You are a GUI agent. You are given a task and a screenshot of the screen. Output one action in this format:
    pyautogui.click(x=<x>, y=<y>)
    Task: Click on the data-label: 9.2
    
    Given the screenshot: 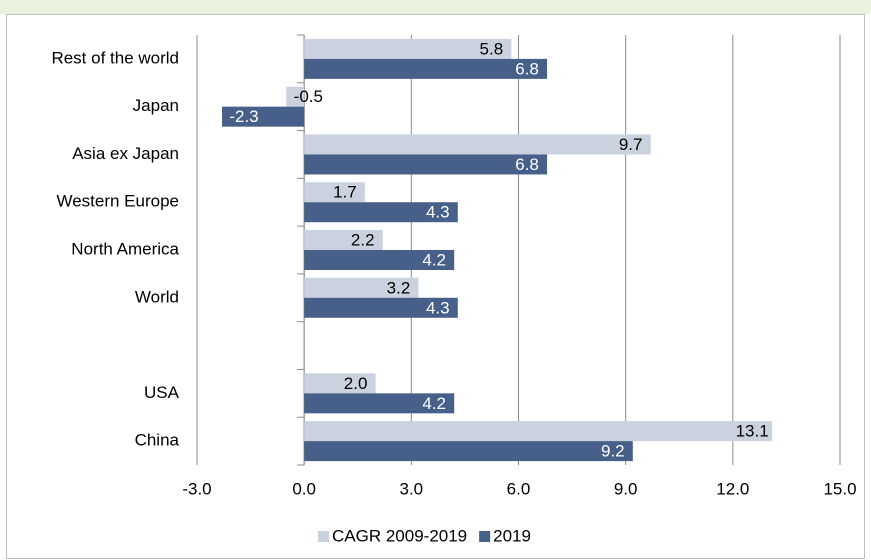 What is the action you would take?
    pyautogui.click(x=613, y=451)
    